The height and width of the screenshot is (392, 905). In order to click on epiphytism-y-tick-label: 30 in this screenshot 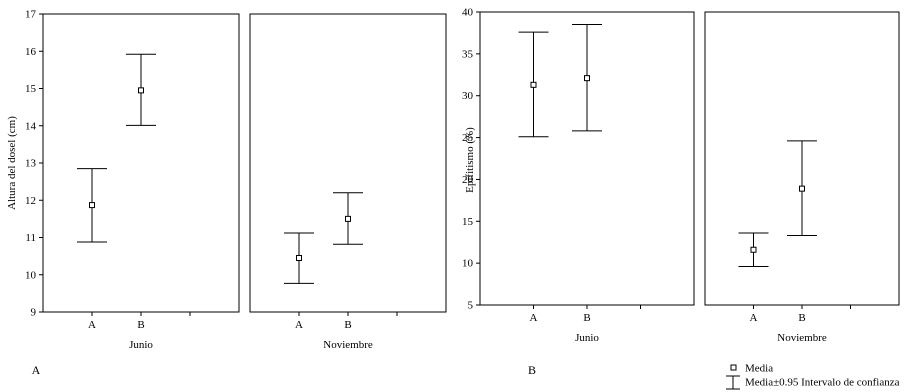, I will do `click(468, 96)`.